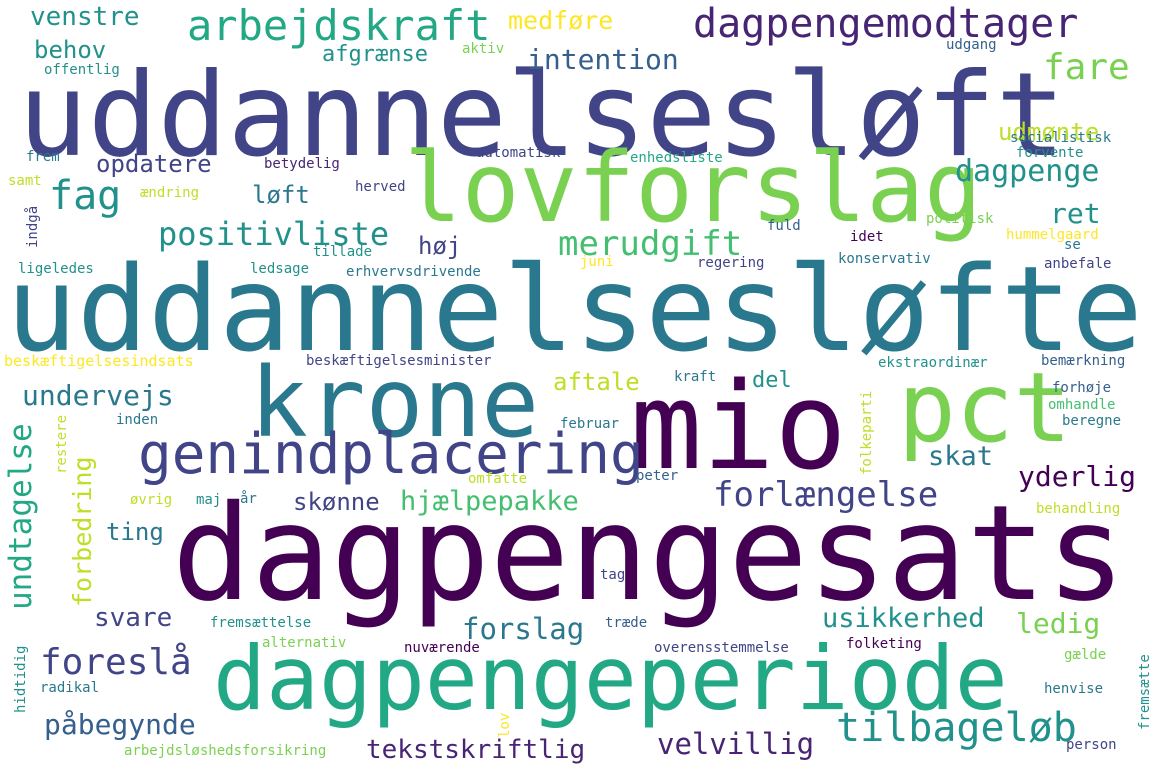 This screenshot has height=770, width=1155. I want to click on word-forlaengelse: forlængelse, so click(826, 495).